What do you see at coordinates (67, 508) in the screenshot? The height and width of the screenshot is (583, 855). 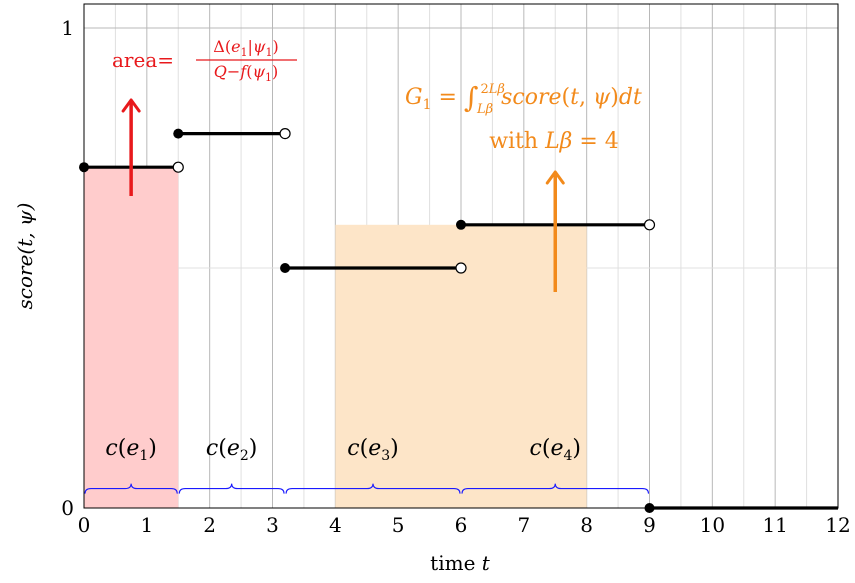 I see `y-tick-label: 0` at bounding box center [67, 508].